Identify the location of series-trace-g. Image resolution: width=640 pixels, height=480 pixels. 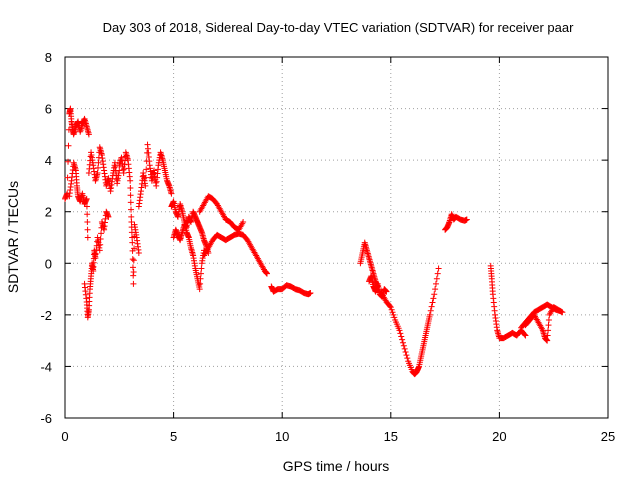
(188, 245).